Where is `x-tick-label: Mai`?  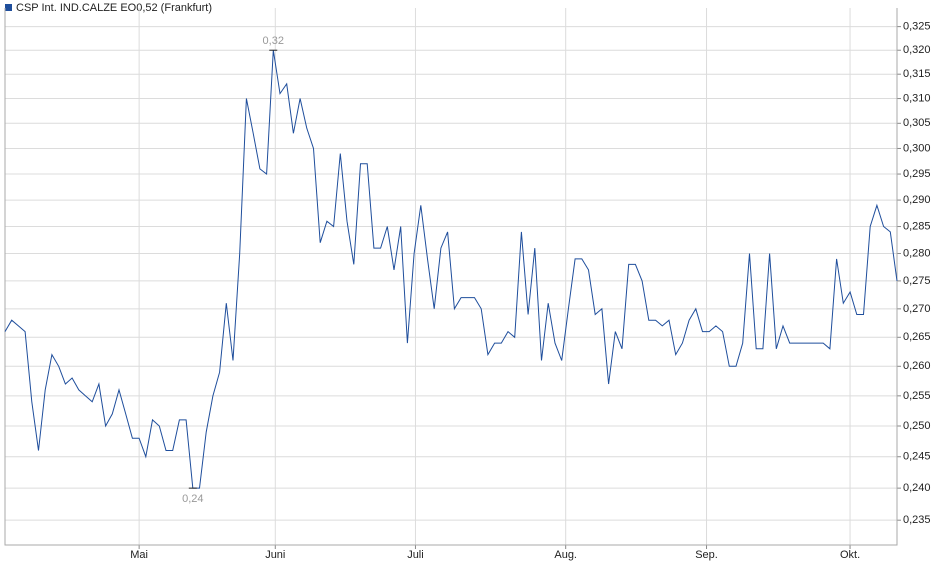 x-tick-label: Mai is located at coordinates (139, 555).